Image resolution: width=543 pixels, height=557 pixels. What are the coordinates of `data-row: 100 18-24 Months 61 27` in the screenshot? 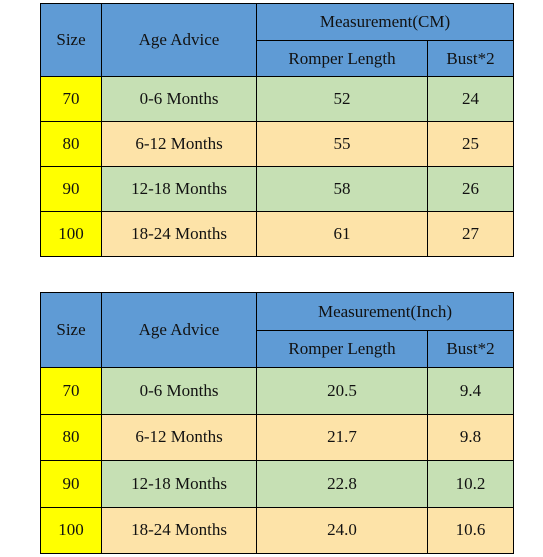 It's located at (277, 234).